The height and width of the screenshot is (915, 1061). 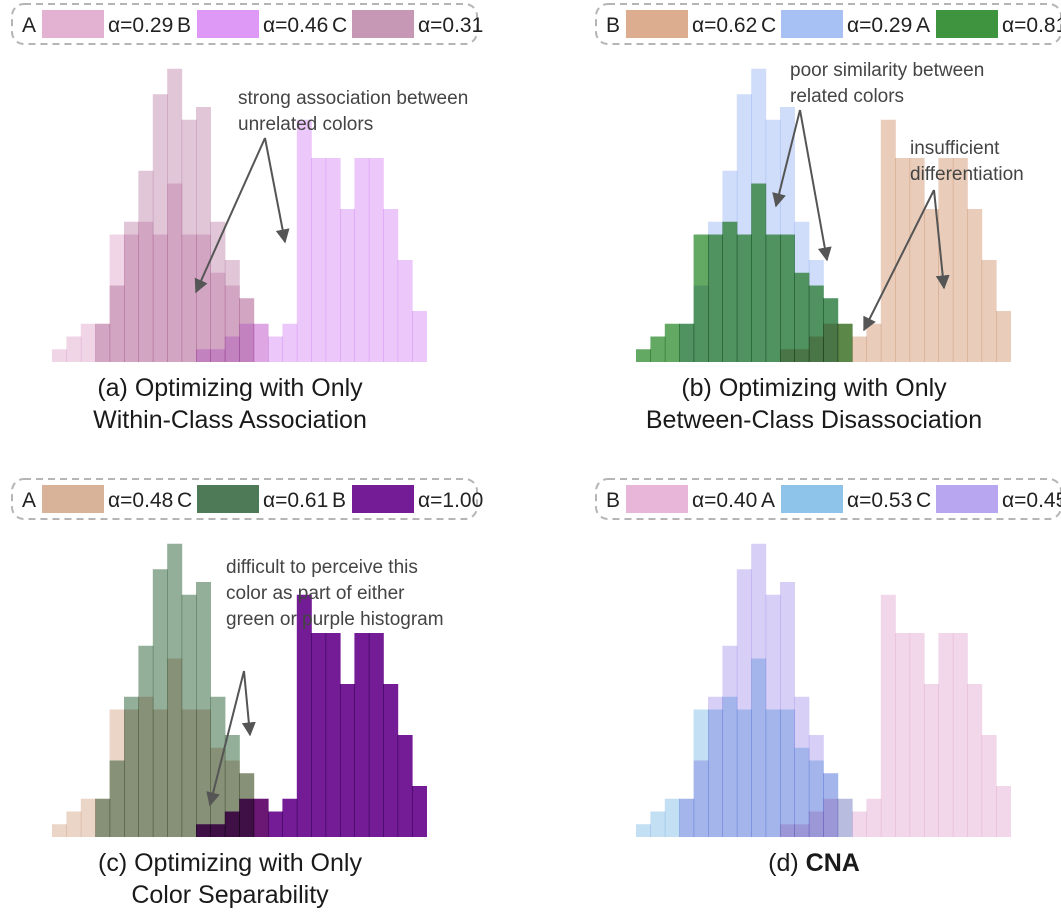 I want to click on caption-line-2: Between-Class Disassociation, so click(x=814, y=420).